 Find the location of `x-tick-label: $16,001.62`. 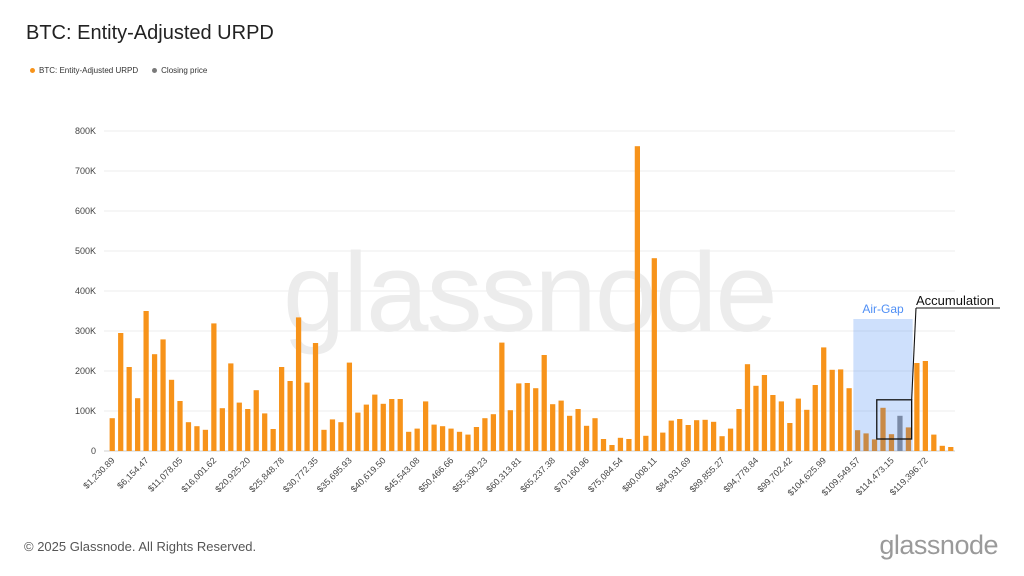

x-tick-label: $16,001.62 is located at coordinates (198, 474).